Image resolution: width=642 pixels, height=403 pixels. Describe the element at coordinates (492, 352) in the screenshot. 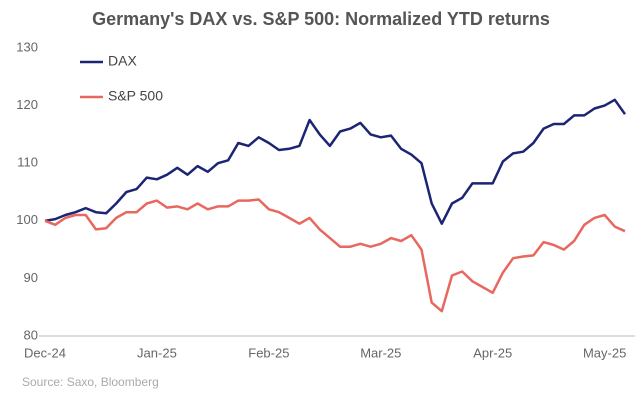

I see `x-tick-label: Apr-25` at that location.